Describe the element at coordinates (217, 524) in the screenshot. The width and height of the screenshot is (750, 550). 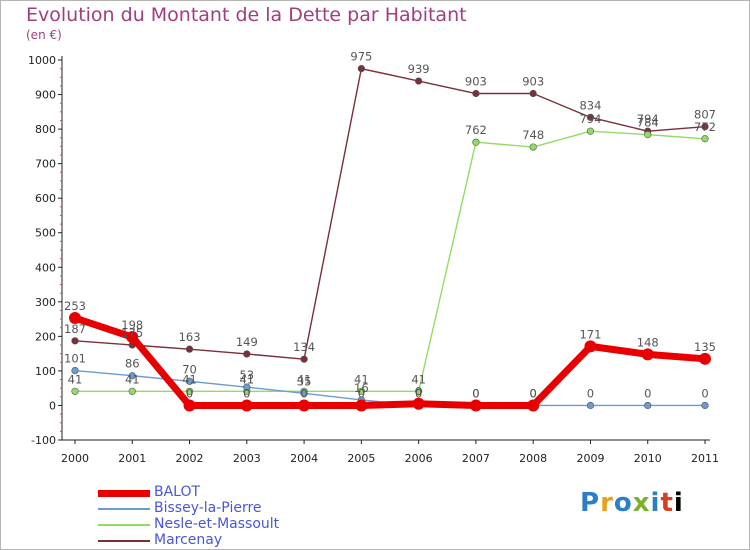
I see `legend-label-nesle: Nesle-et-Massoult` at that location.